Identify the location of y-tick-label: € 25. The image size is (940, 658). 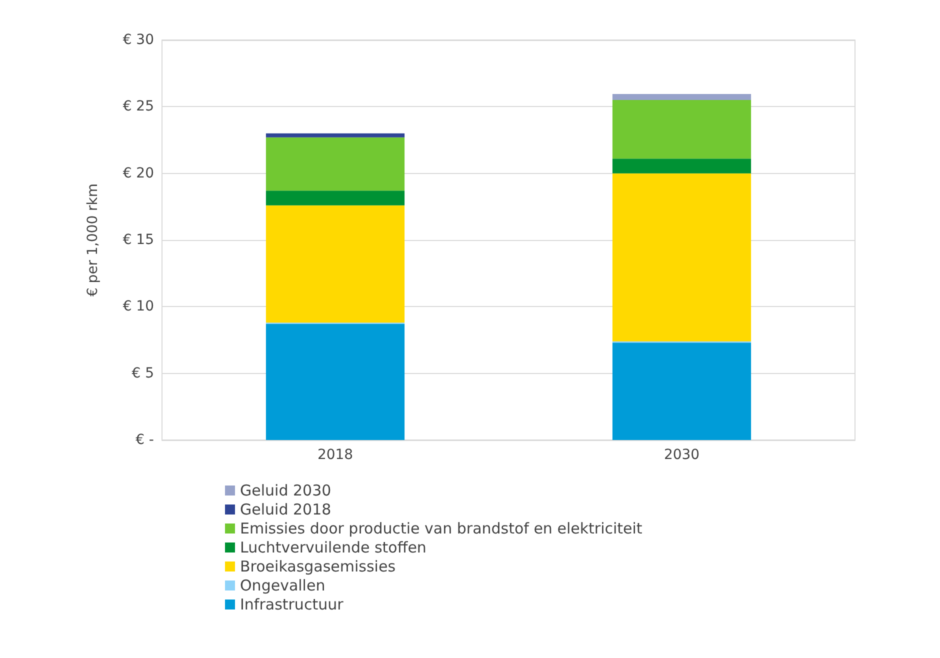
(138, 106).